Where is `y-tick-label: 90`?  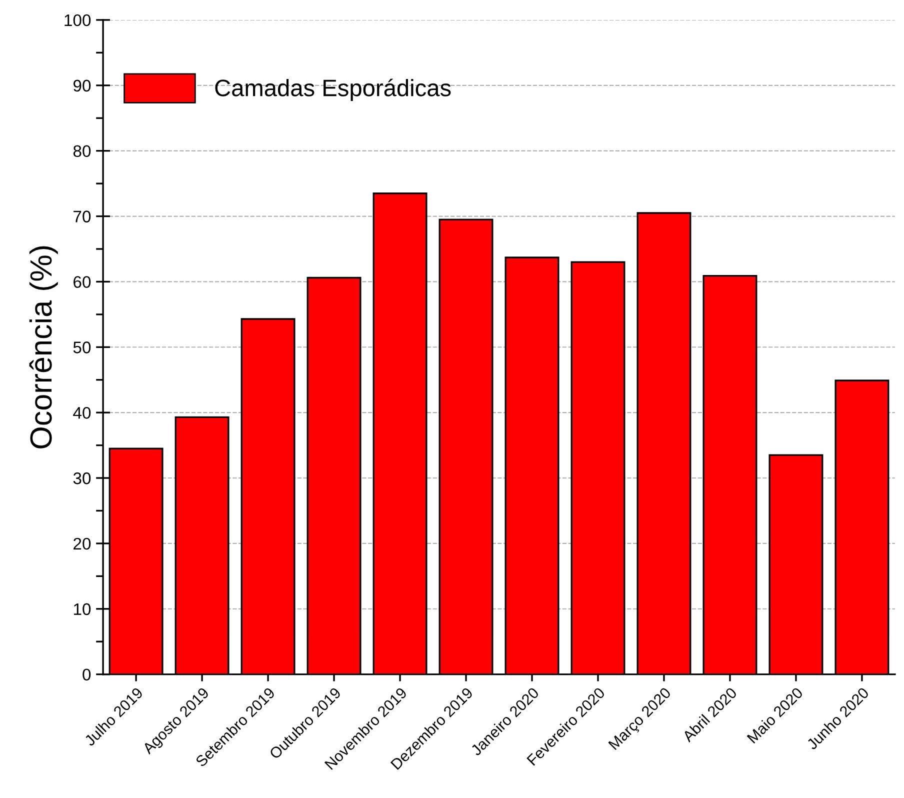
y-tick-label: 90 is located at coordinates (82, 86).